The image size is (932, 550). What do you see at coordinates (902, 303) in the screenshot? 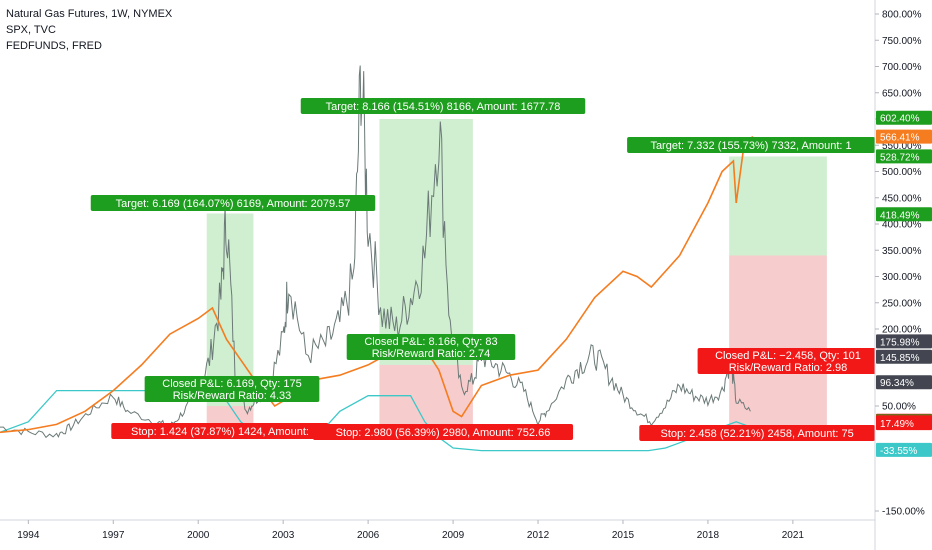
I see `y-tick-label: 250.00%` at bounding box center [902, 303].